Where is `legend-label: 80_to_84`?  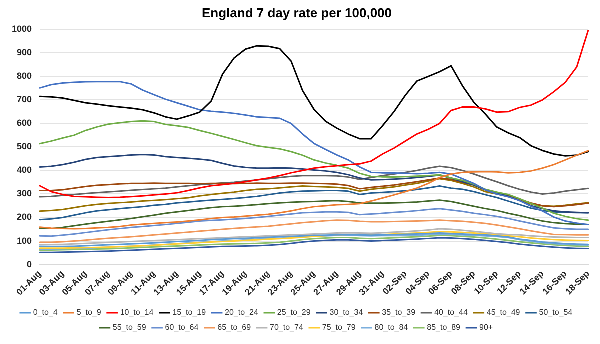
legend-label: 80_to_84 is located at coordinates (391, 327).